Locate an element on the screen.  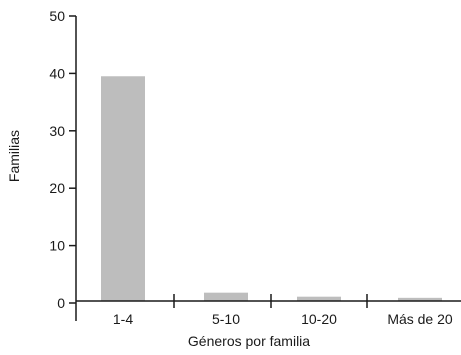
x-tick-label: Más de 20 is located at coordinates (420, 319).